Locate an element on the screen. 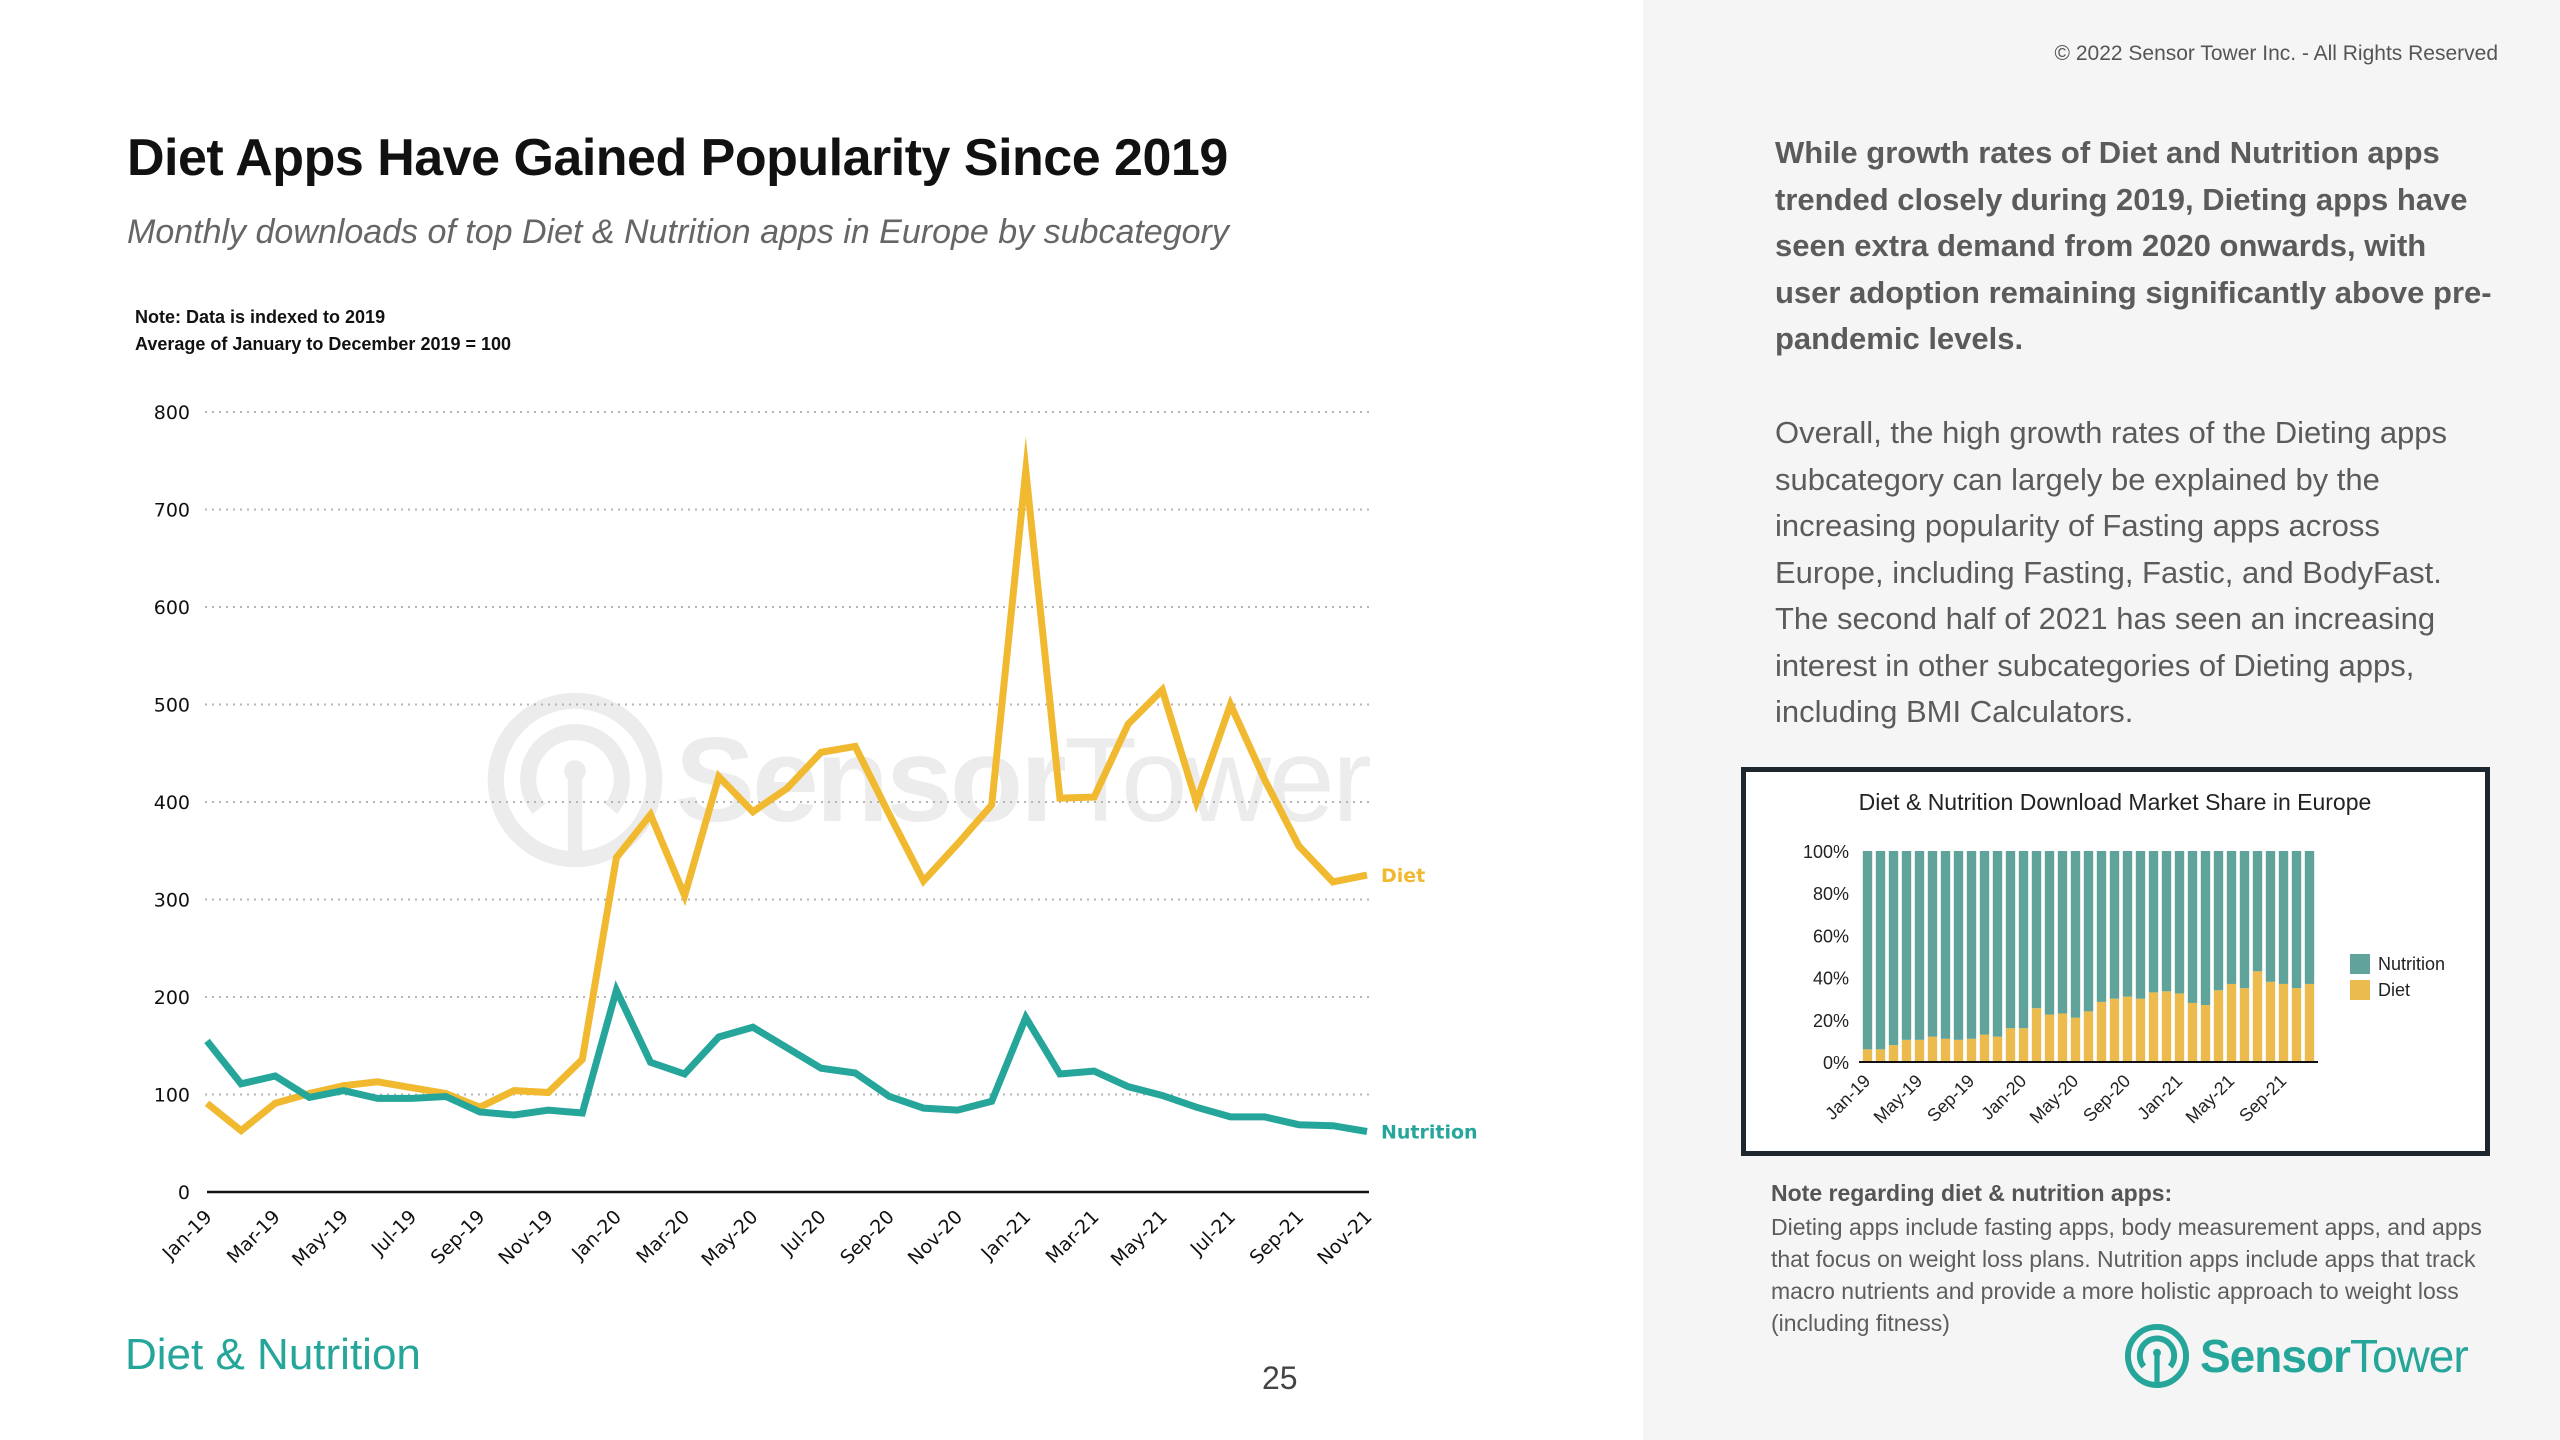  y-tick-label: 100 is located at coordinates (172, 1096).